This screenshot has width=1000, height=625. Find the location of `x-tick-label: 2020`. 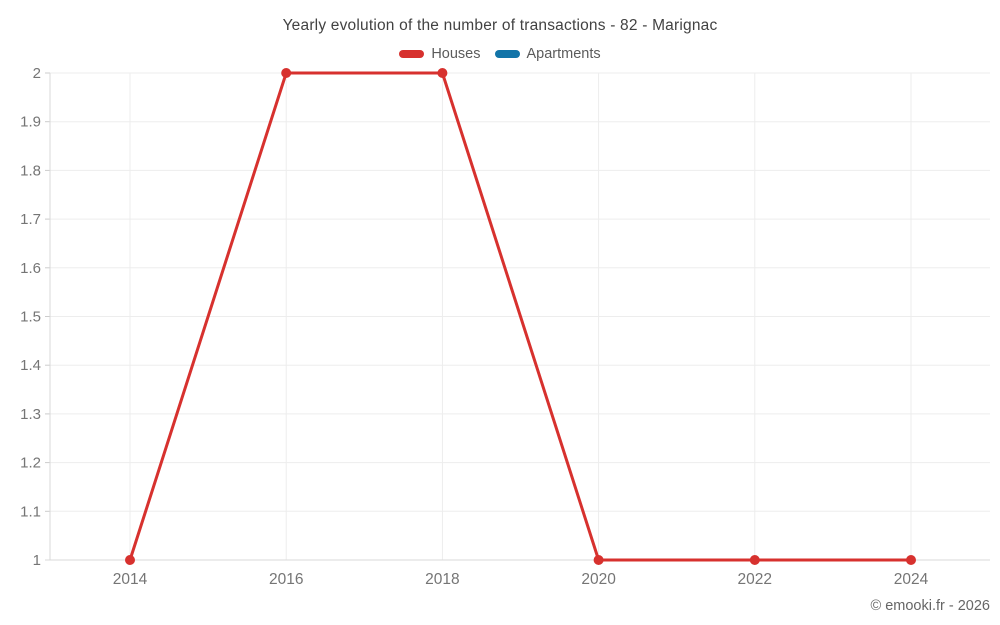

x-tick-label: 2020 is located at coordinates (598, 579).